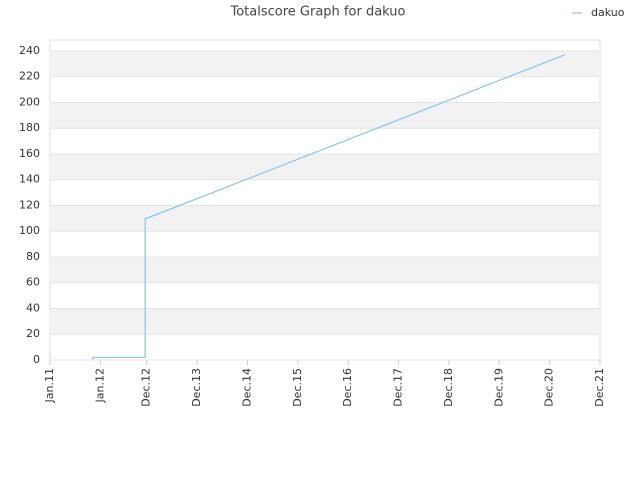 Image resolution: width=640 pixels, height=480 pixels. What do you see at coordinates (448, 387) in the screenshot?
I see `x-tick-label: Dec.18` at bounding box center [448, 387].